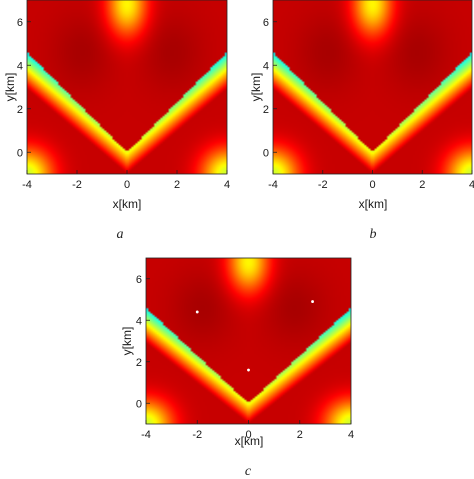 This screenshot has width=474, height=479. I want to click on panel-b-caption: b, so click(373, 234).